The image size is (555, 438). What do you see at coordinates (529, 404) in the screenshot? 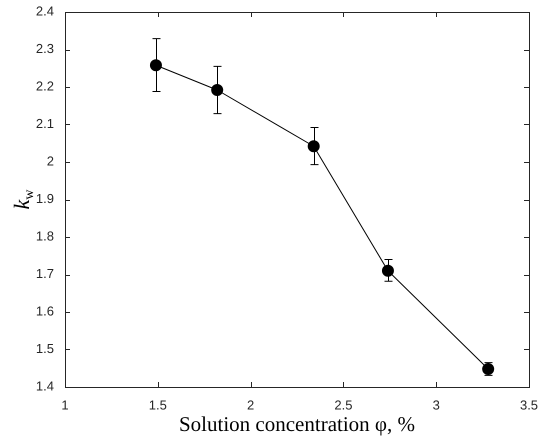
I see `x-tick-label: 3.5` at bounding box center [529, 404].